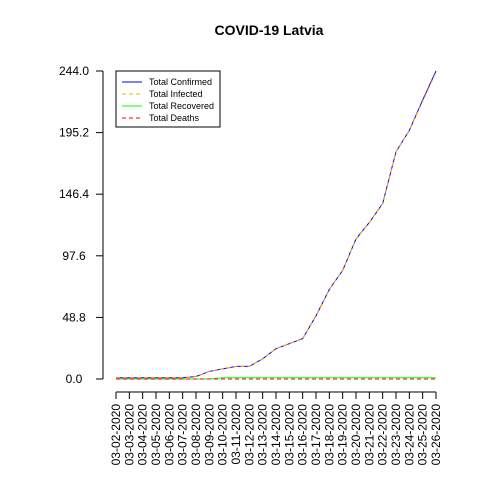 The image size is (480, 480). Describe the element at coordinates (196, 435) in the screenshot. I see `x-tick-label: 03-08-2020` at that location.